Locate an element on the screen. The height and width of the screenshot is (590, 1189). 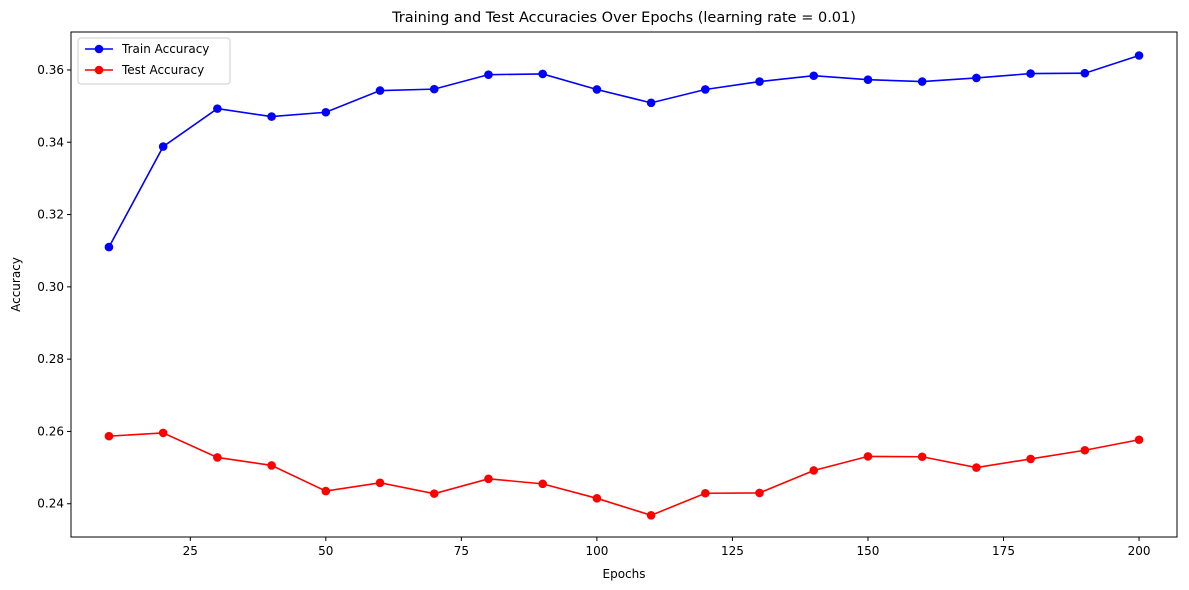
x-tick-label: 175 is located at coordinates (1003, 551).